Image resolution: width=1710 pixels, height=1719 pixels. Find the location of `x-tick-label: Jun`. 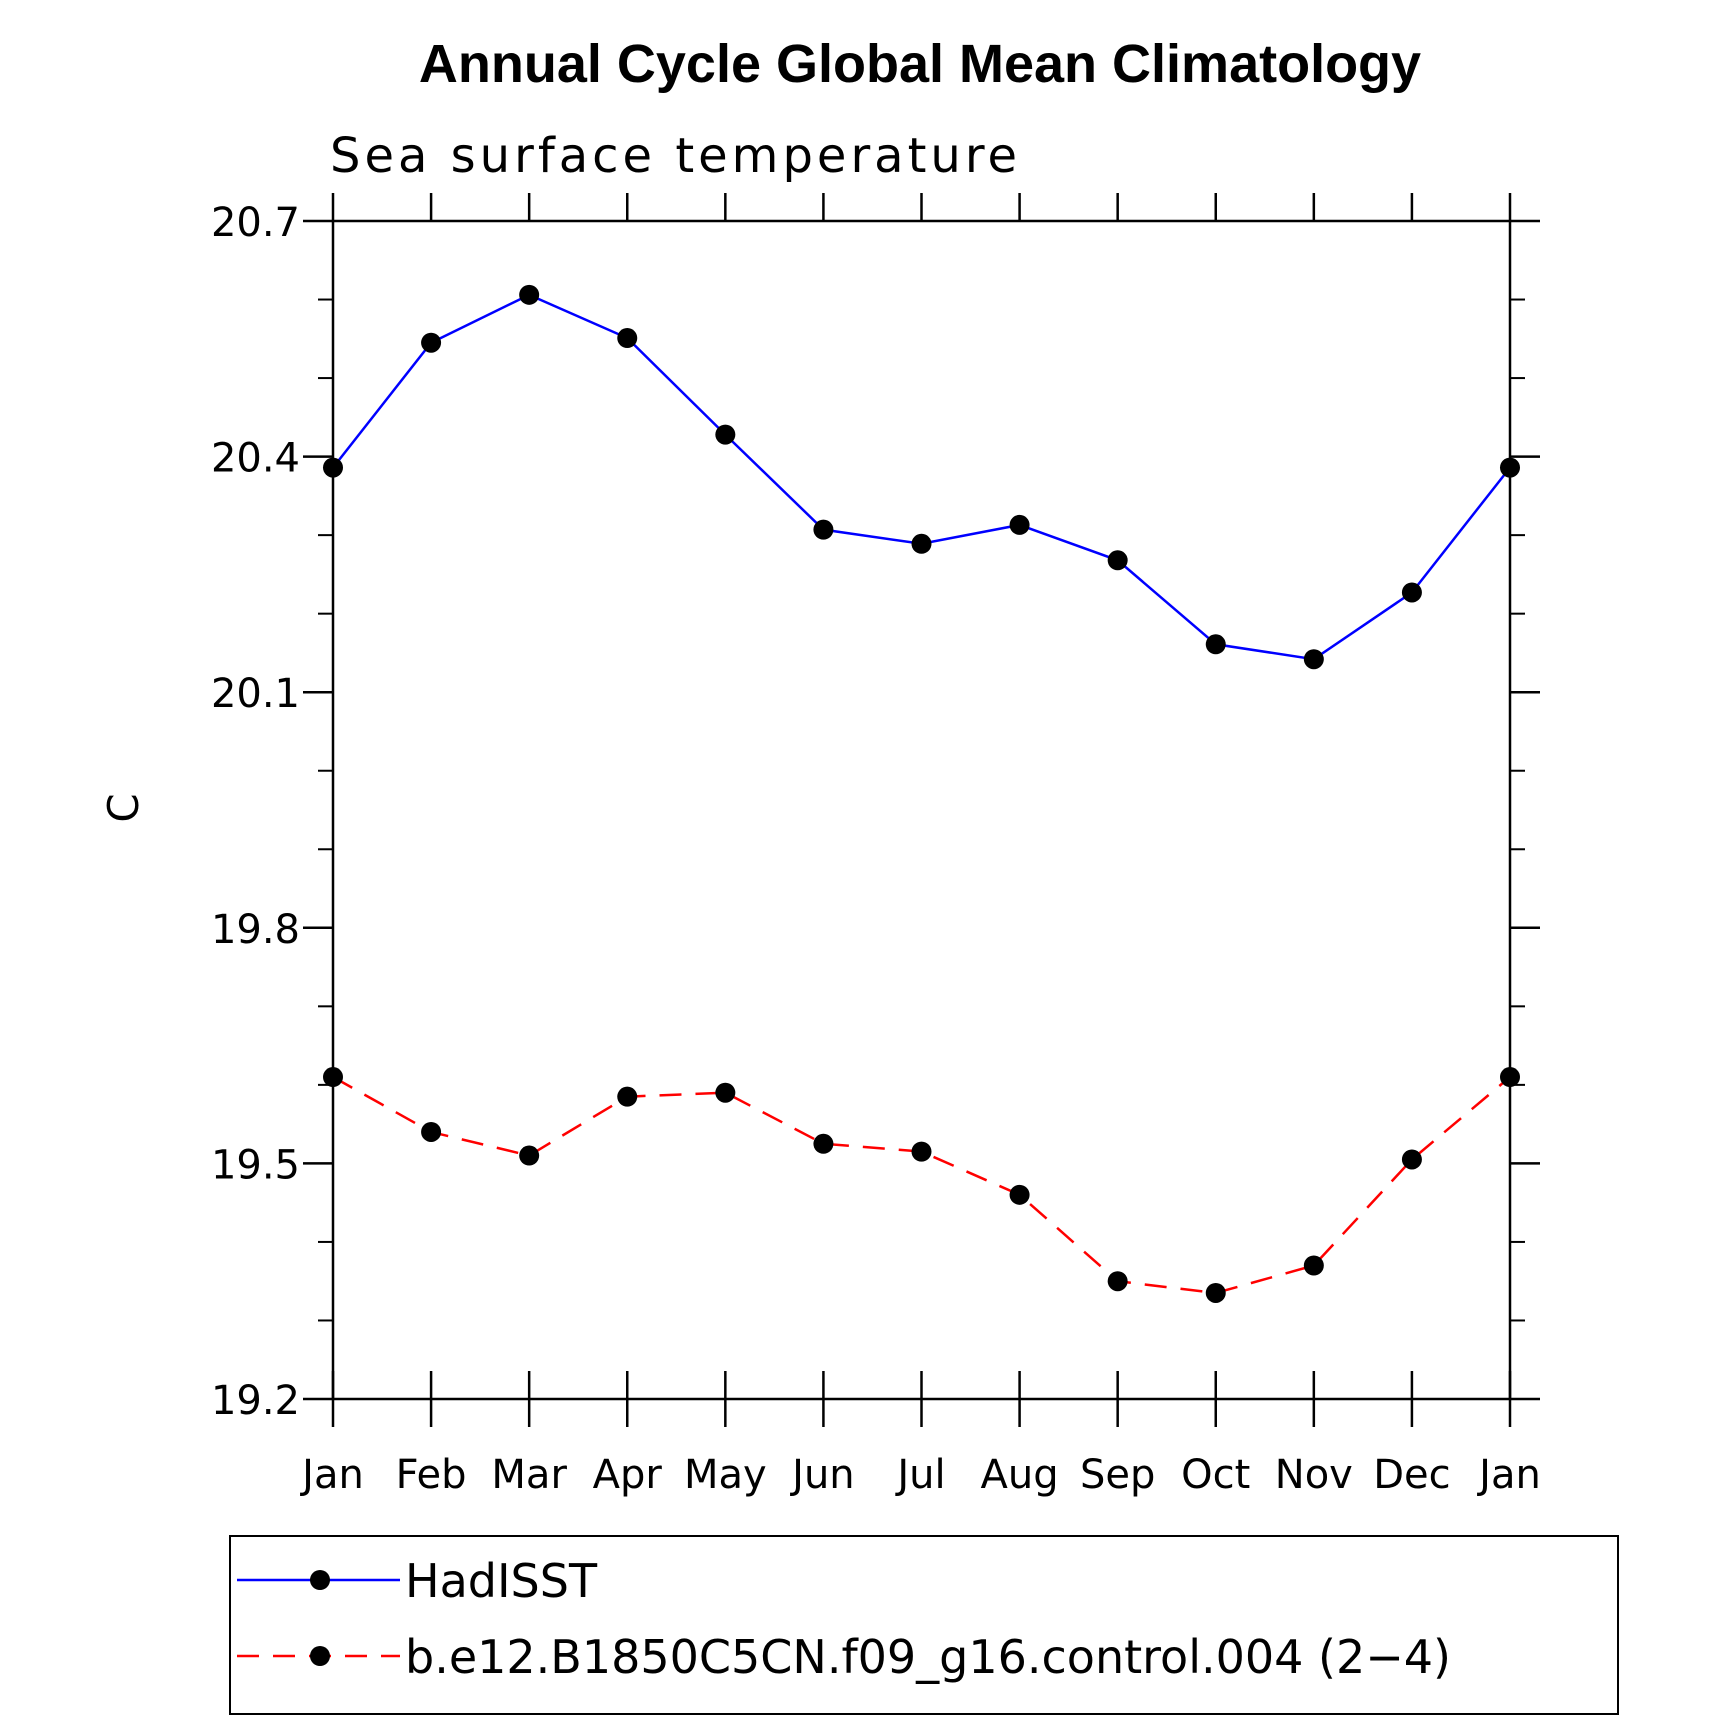

x-tick-label: Jun is located at coordinates (822, 1475).